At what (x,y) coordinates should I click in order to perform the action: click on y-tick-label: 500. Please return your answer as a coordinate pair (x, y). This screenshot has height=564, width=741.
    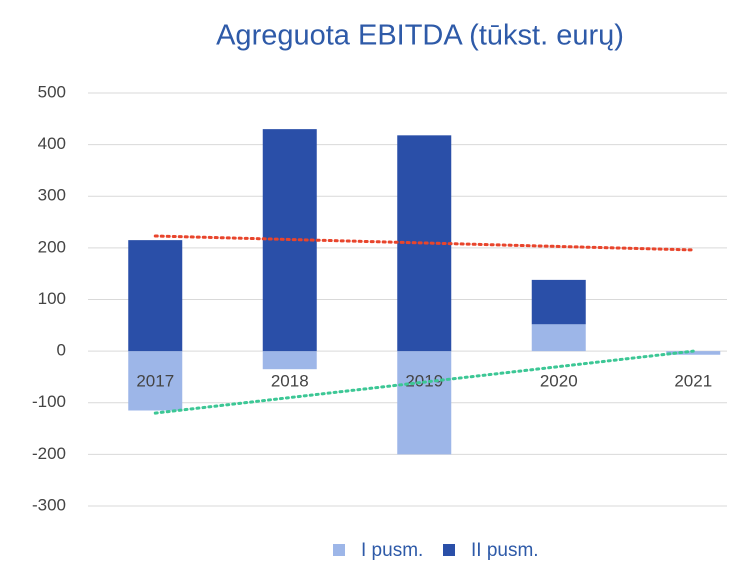
    Looking at the image, I should click on (52, 91).